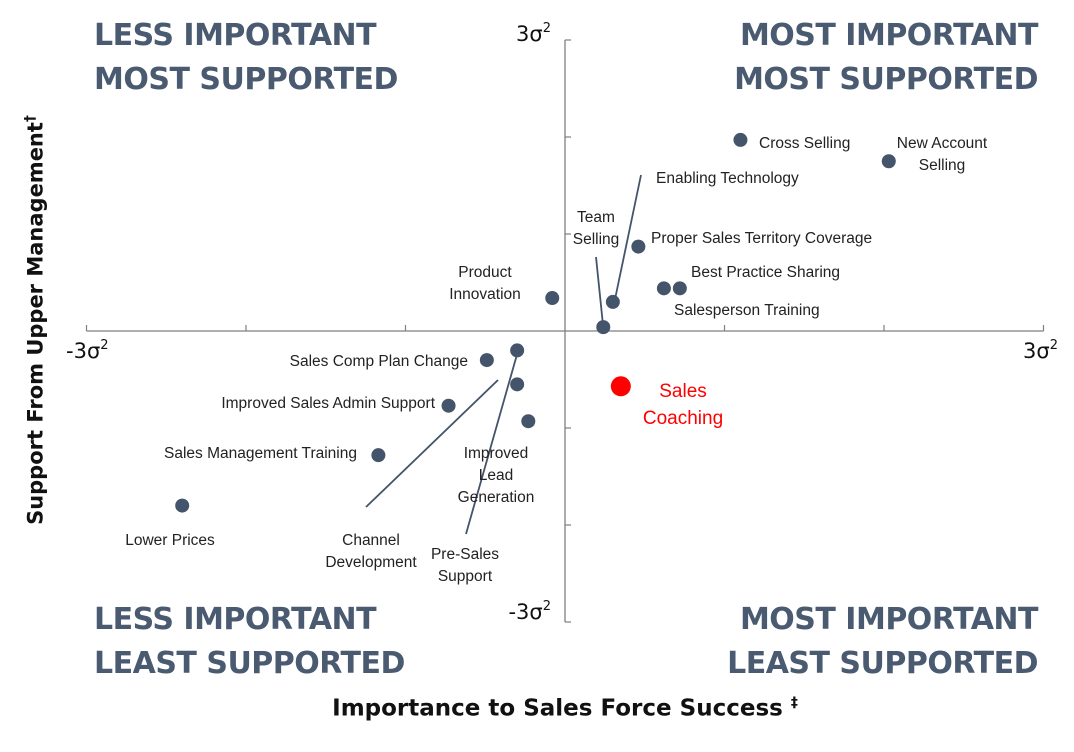  What do you see at coordinates (557, 708) in the screenshot?
I see `x-axis-title-text: Importance to Sales Force Success` at bounding box center [557, 708].